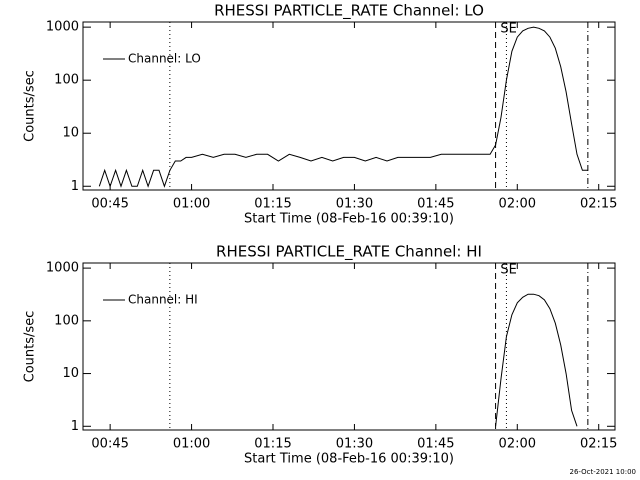 The height and width of the screenshot is (480, 640). What do you see at coordinates (163, 300) in the screenshot?
I see `legend-label: Channel: HI` at bounding box center [163, 300].